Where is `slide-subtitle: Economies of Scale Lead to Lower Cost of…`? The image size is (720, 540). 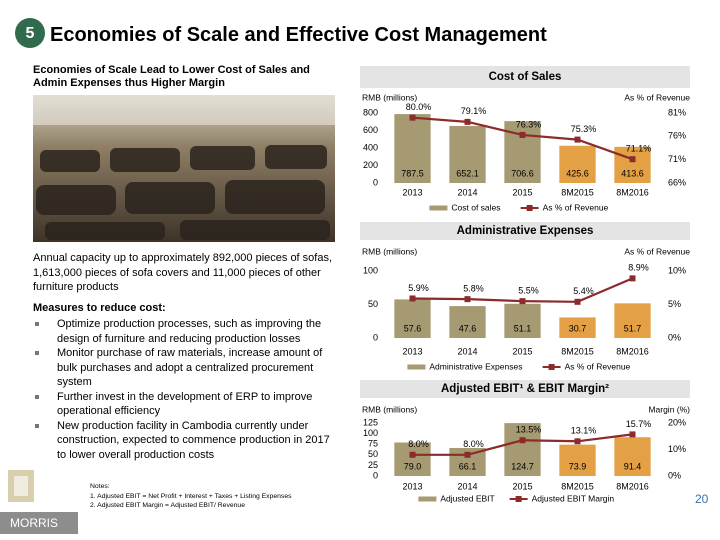 slide-subtitle: Economies of Scale Lead to Lower Cost of… is located at coordinates (171, 76).